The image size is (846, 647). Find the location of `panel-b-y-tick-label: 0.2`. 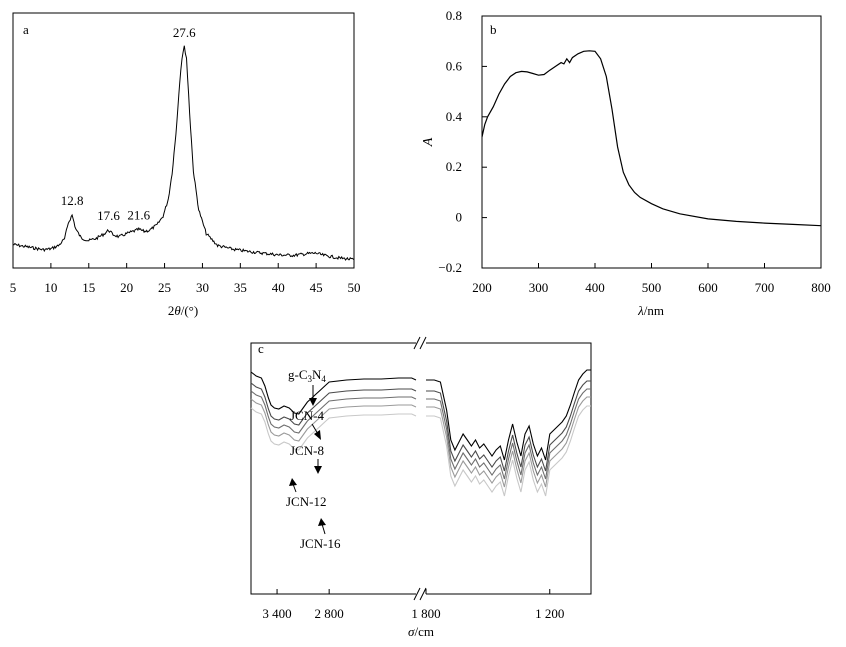

panel-b-y-tick-label: 0.2 is located at coordinates (454, 166).